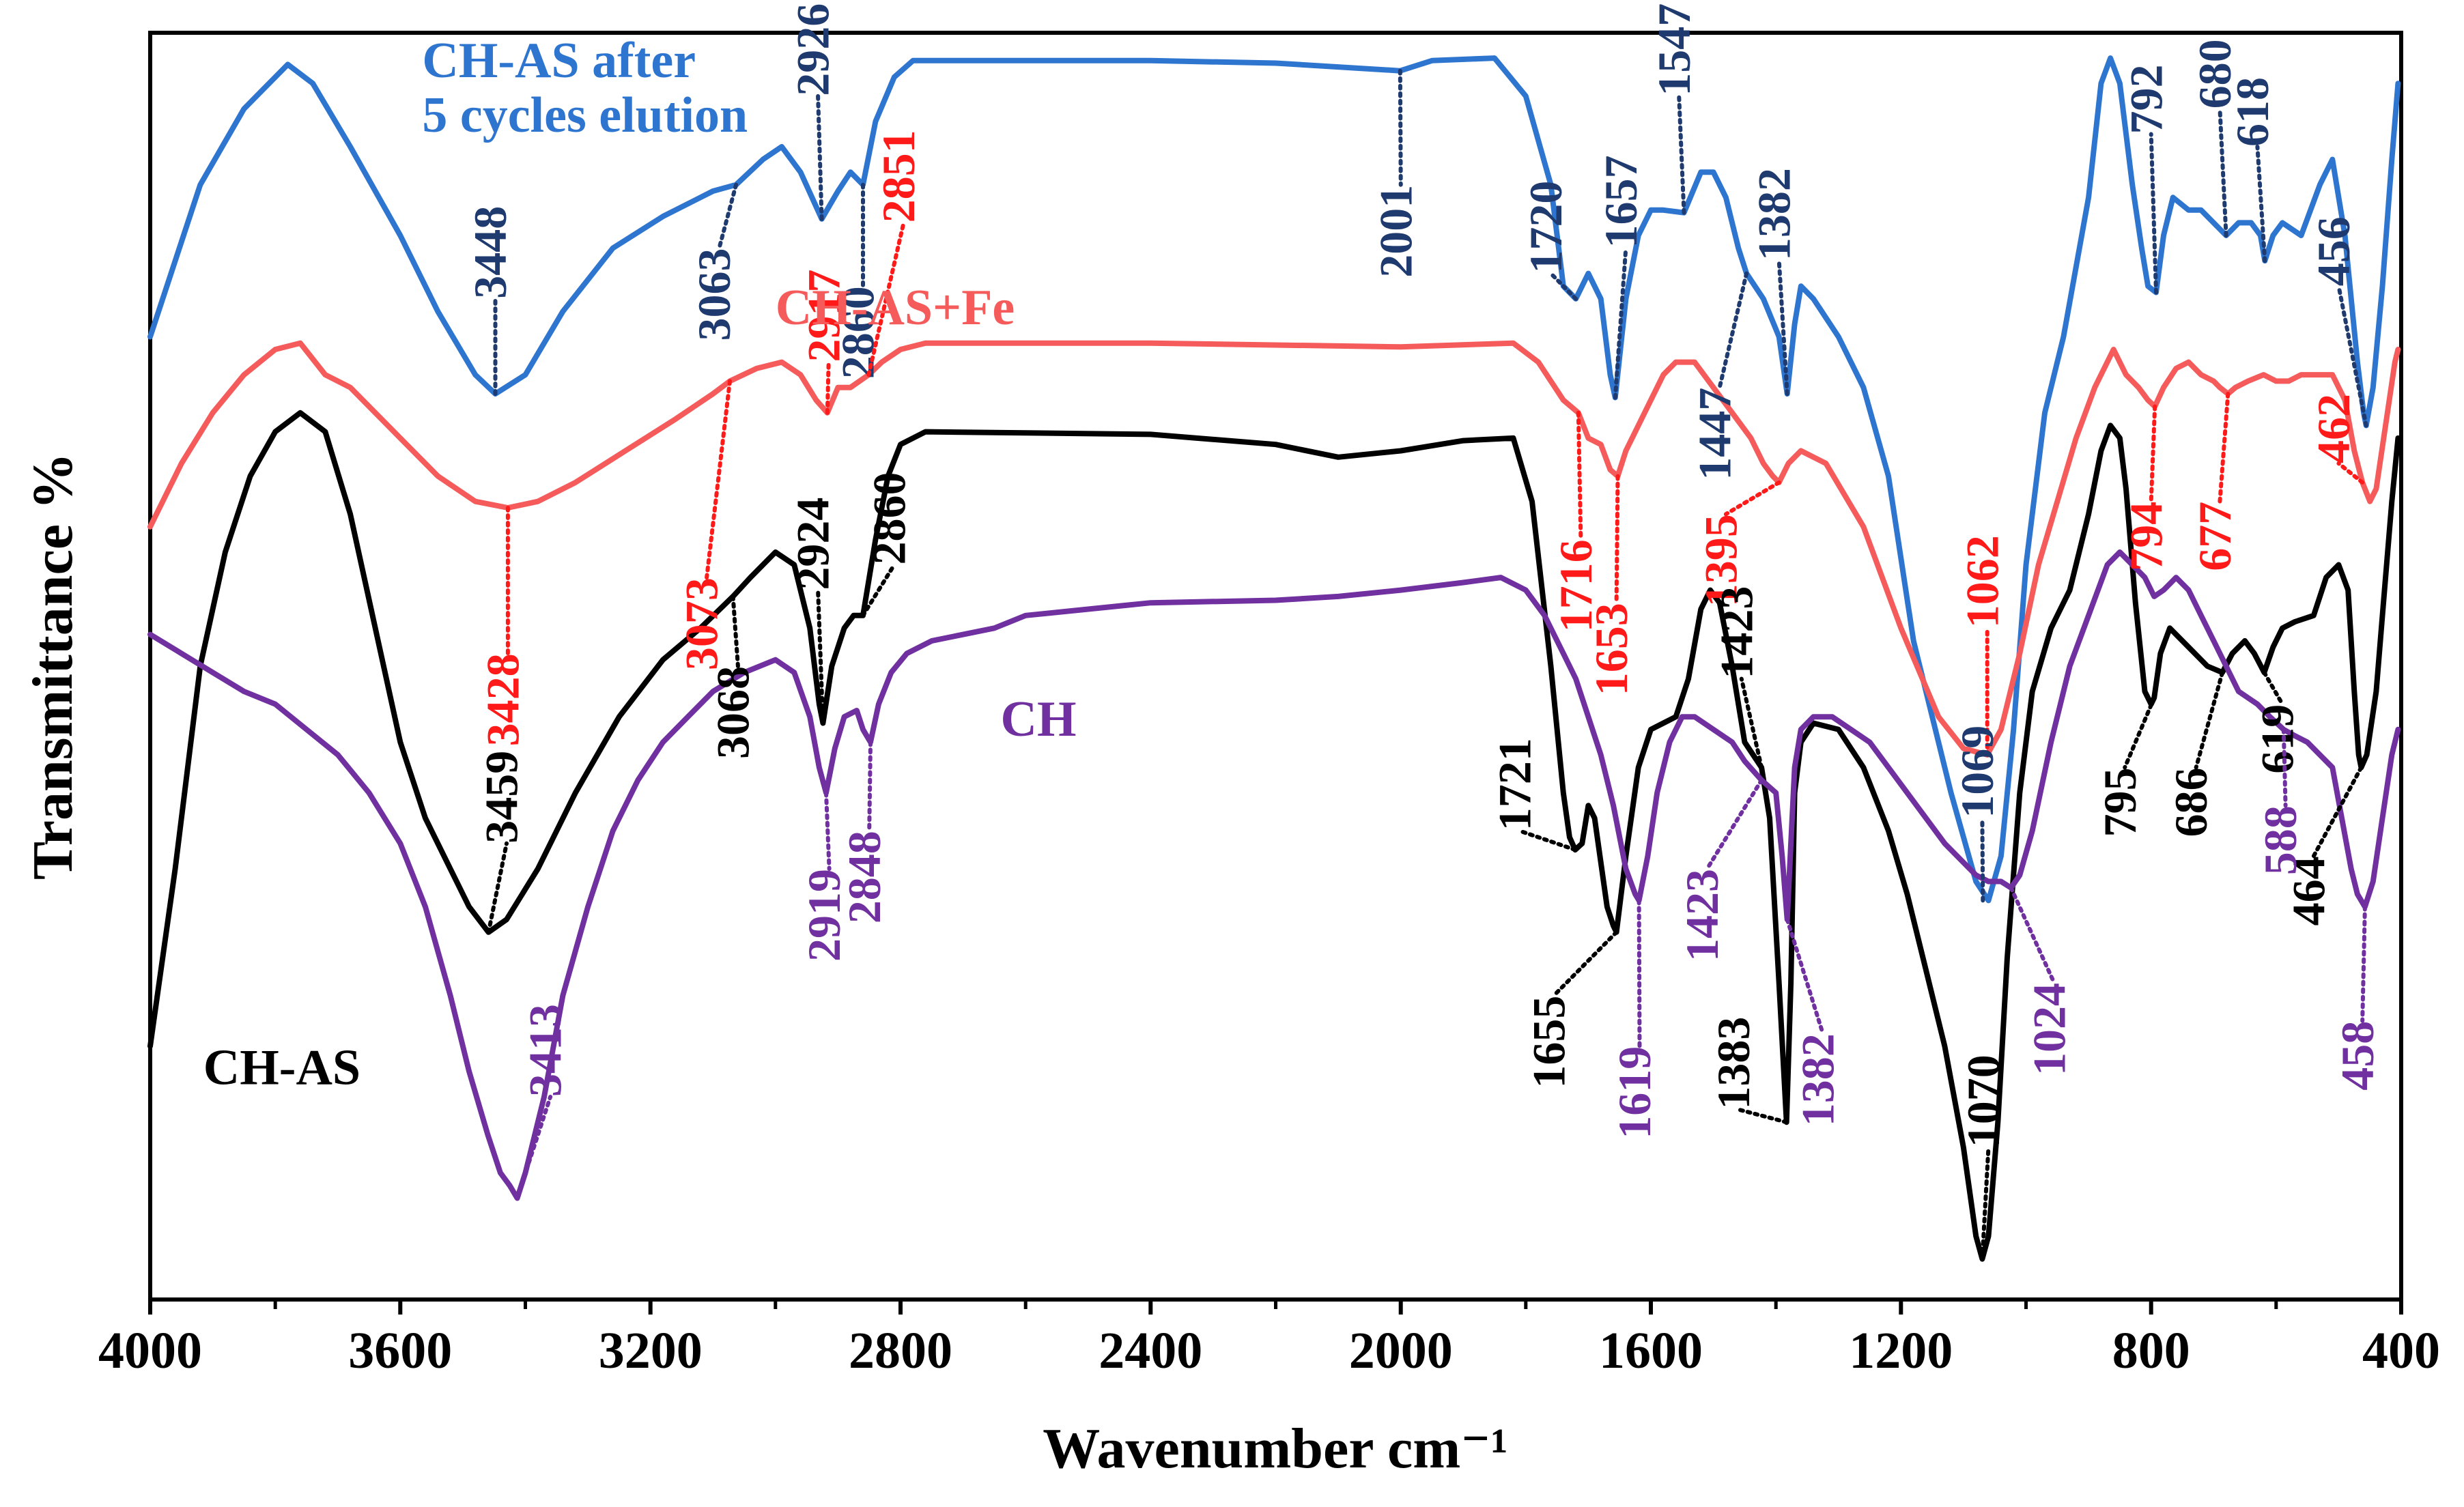 Image resolution: width=2464 pixels, height=1507 pixels. Describe the element at coordinates (1039, 719) in the screenshot. I see `series-label-ch: CH` at that location.